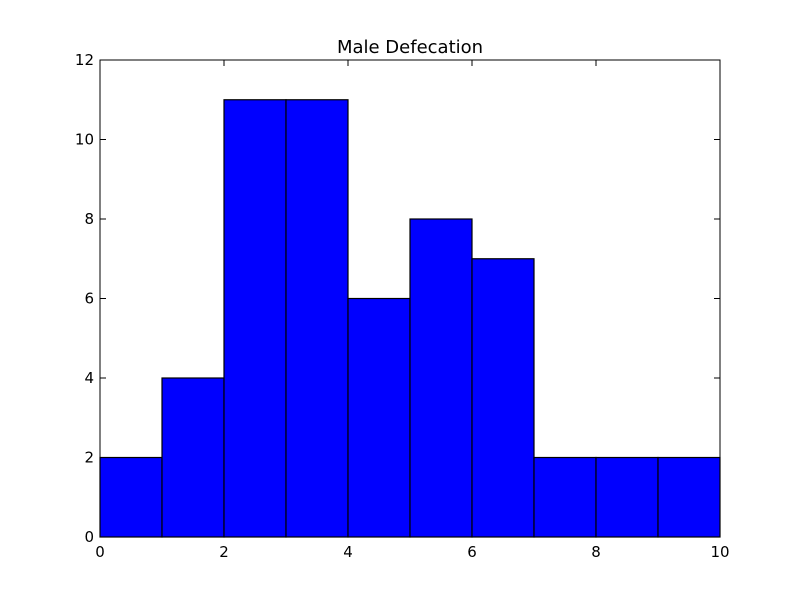  Describe the element at coordinates (84, 140) in the screenshot. I see `y-tick-label: 10` at that location.